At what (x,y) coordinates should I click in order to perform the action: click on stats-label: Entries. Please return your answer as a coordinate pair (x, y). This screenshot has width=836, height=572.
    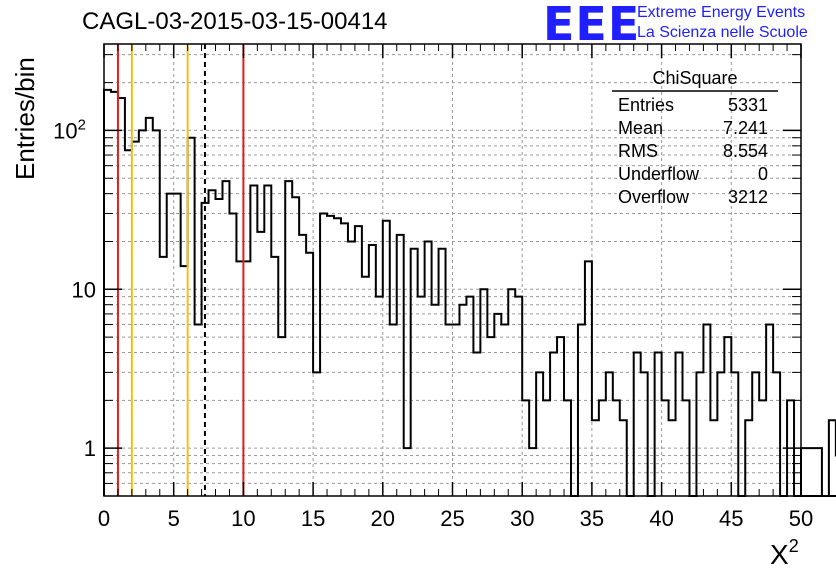
    Looking at the image, I should click on (646, 105).